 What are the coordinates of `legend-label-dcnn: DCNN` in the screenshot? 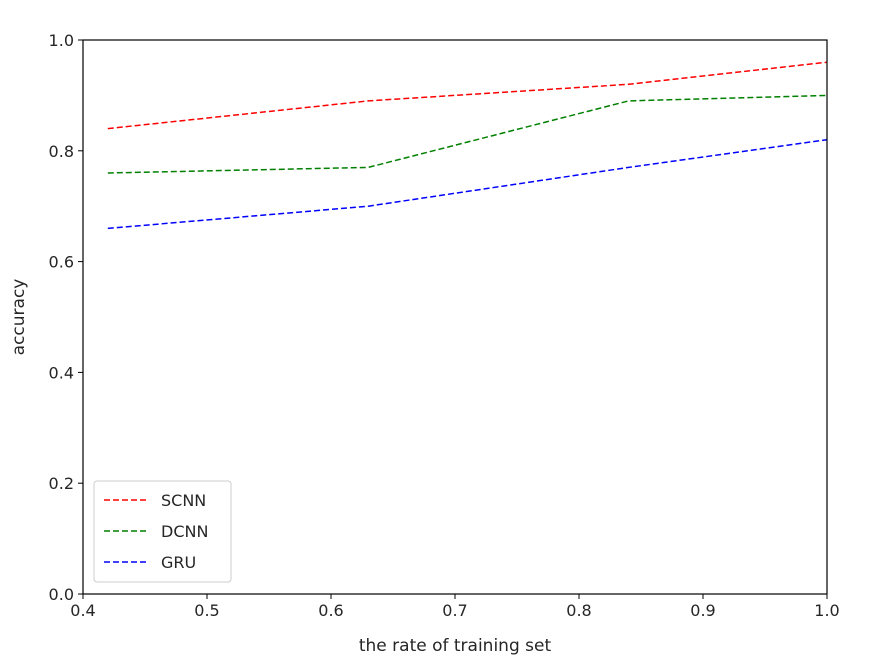 It's located at (184, 531).